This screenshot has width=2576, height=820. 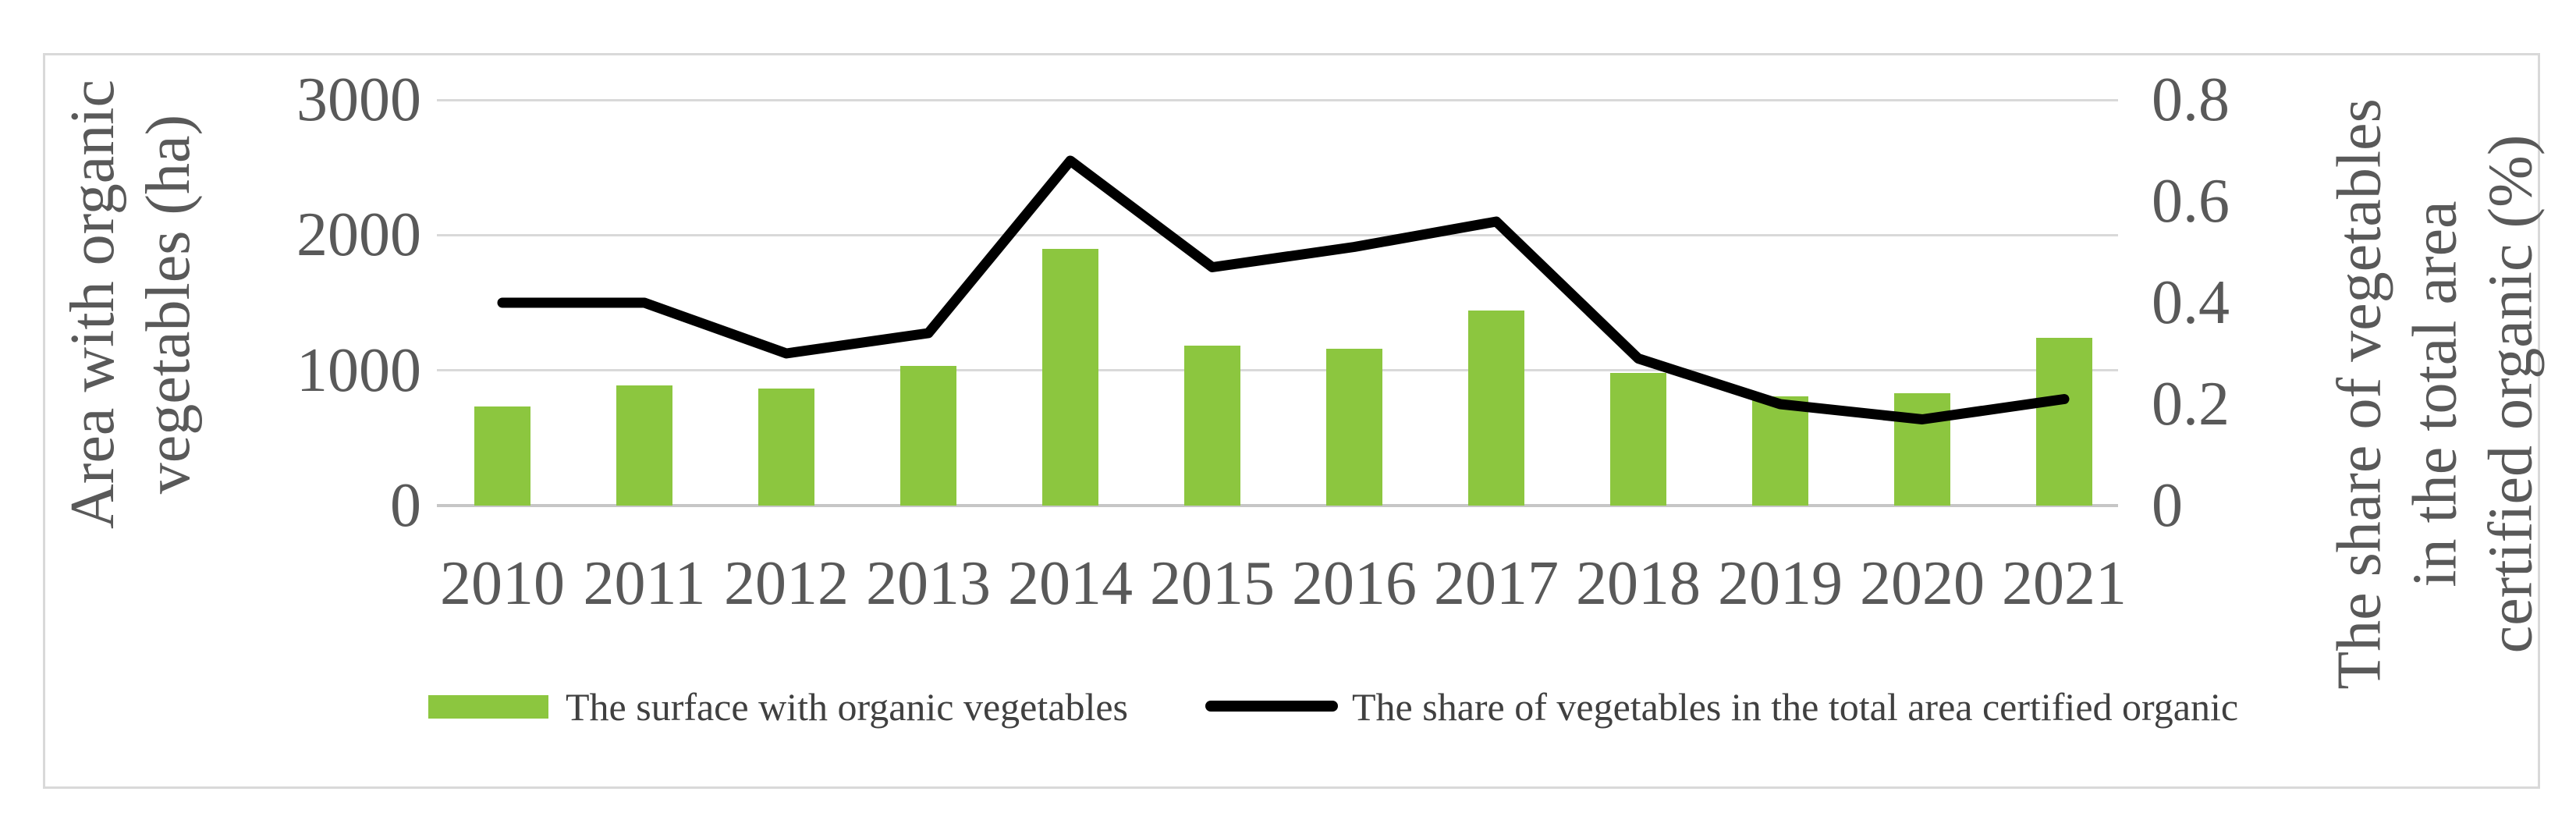 What do you see at coordinates (928, 436) in the screenshot?
I see `bar-2013` at bounding box center [928, 436].